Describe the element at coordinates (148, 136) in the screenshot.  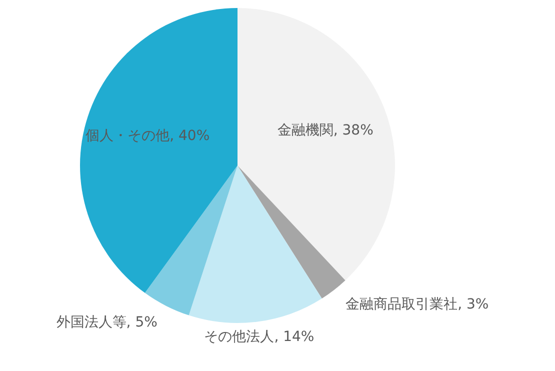
I see `slice-label: 個人・その他, 40%` at that location.